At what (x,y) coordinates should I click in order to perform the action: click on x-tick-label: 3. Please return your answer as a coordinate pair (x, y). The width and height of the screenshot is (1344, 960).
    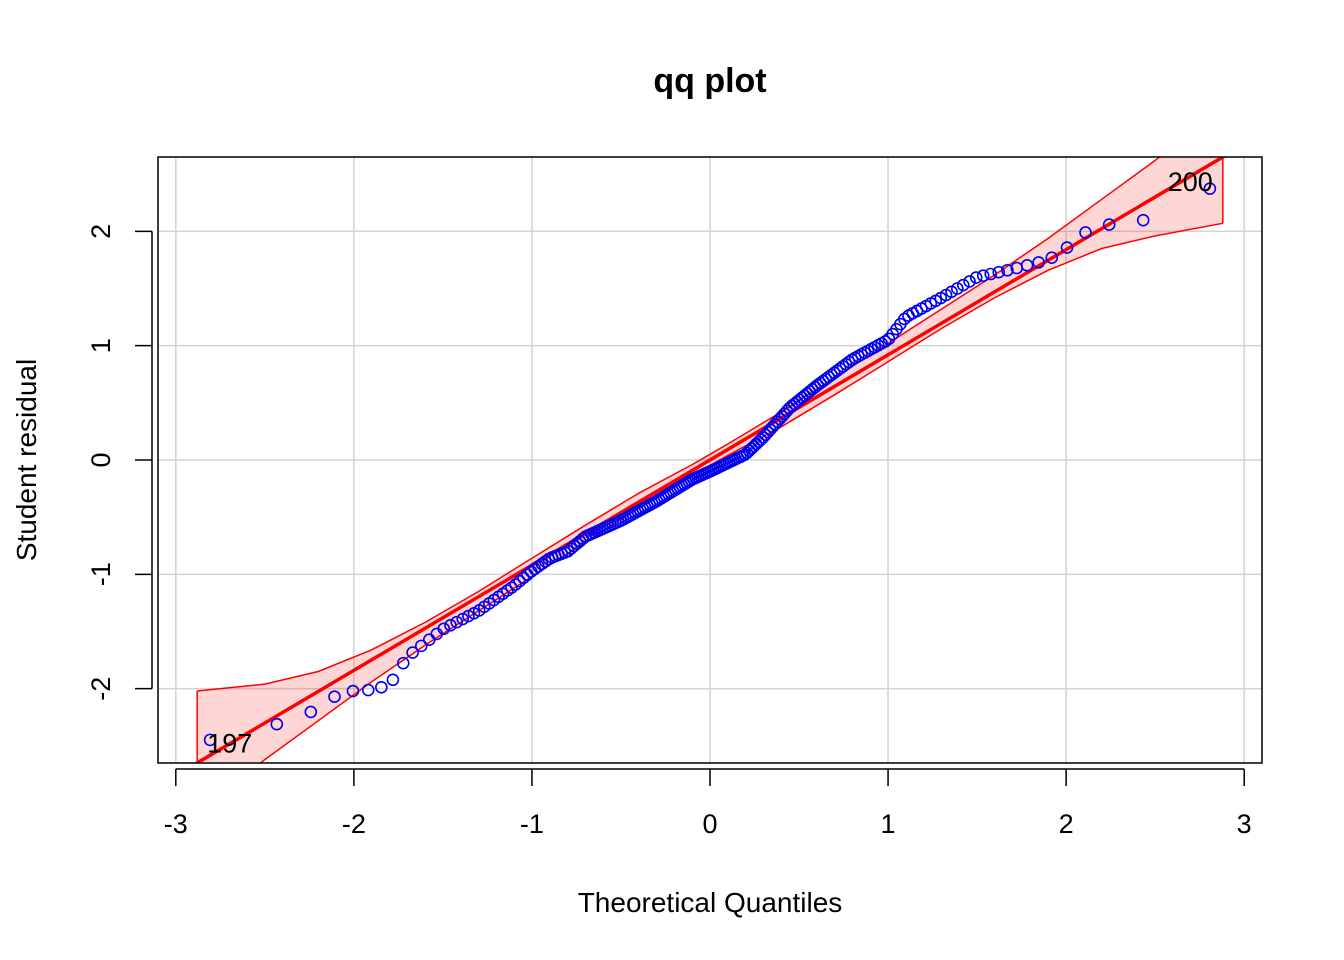
    Looking at the image, I should click on (1244, 824).